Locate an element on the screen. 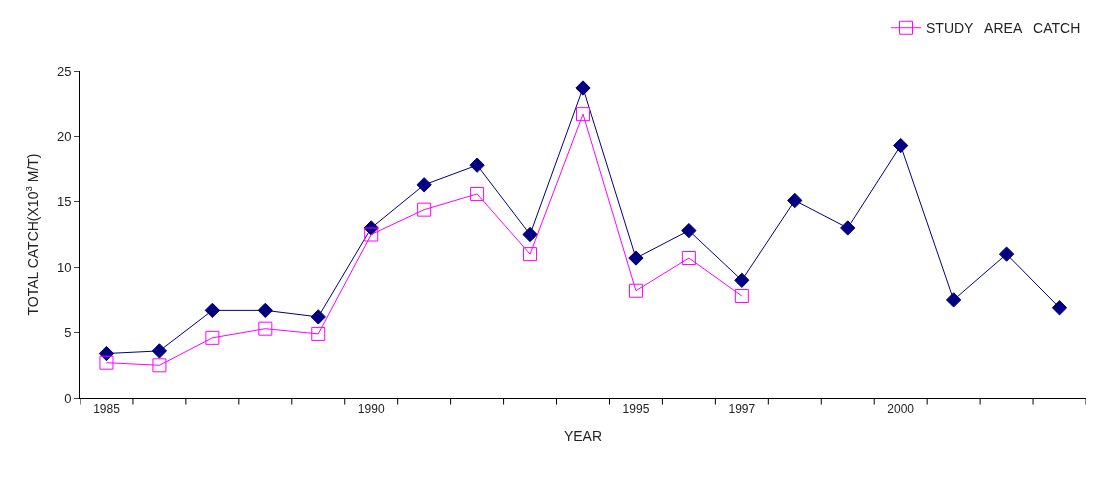 The height and width of the screenshot is (478, 1101). x-tick-label: 1990 is located at coordinates (371, 409).